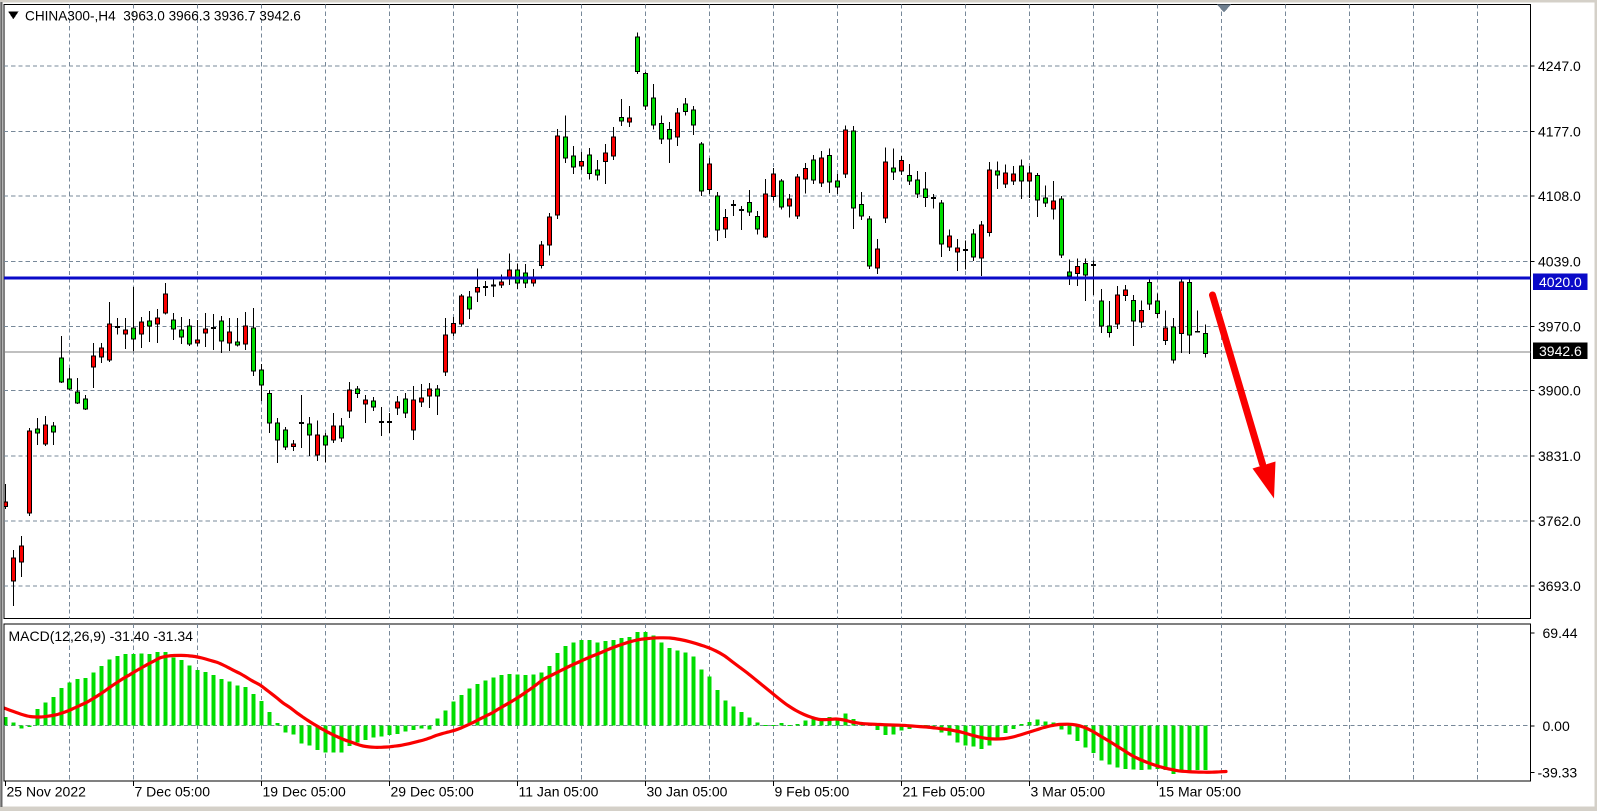  I want to click on svg-text: MACD(12,26,9) -31.40 -31.34, so click(101, 636).